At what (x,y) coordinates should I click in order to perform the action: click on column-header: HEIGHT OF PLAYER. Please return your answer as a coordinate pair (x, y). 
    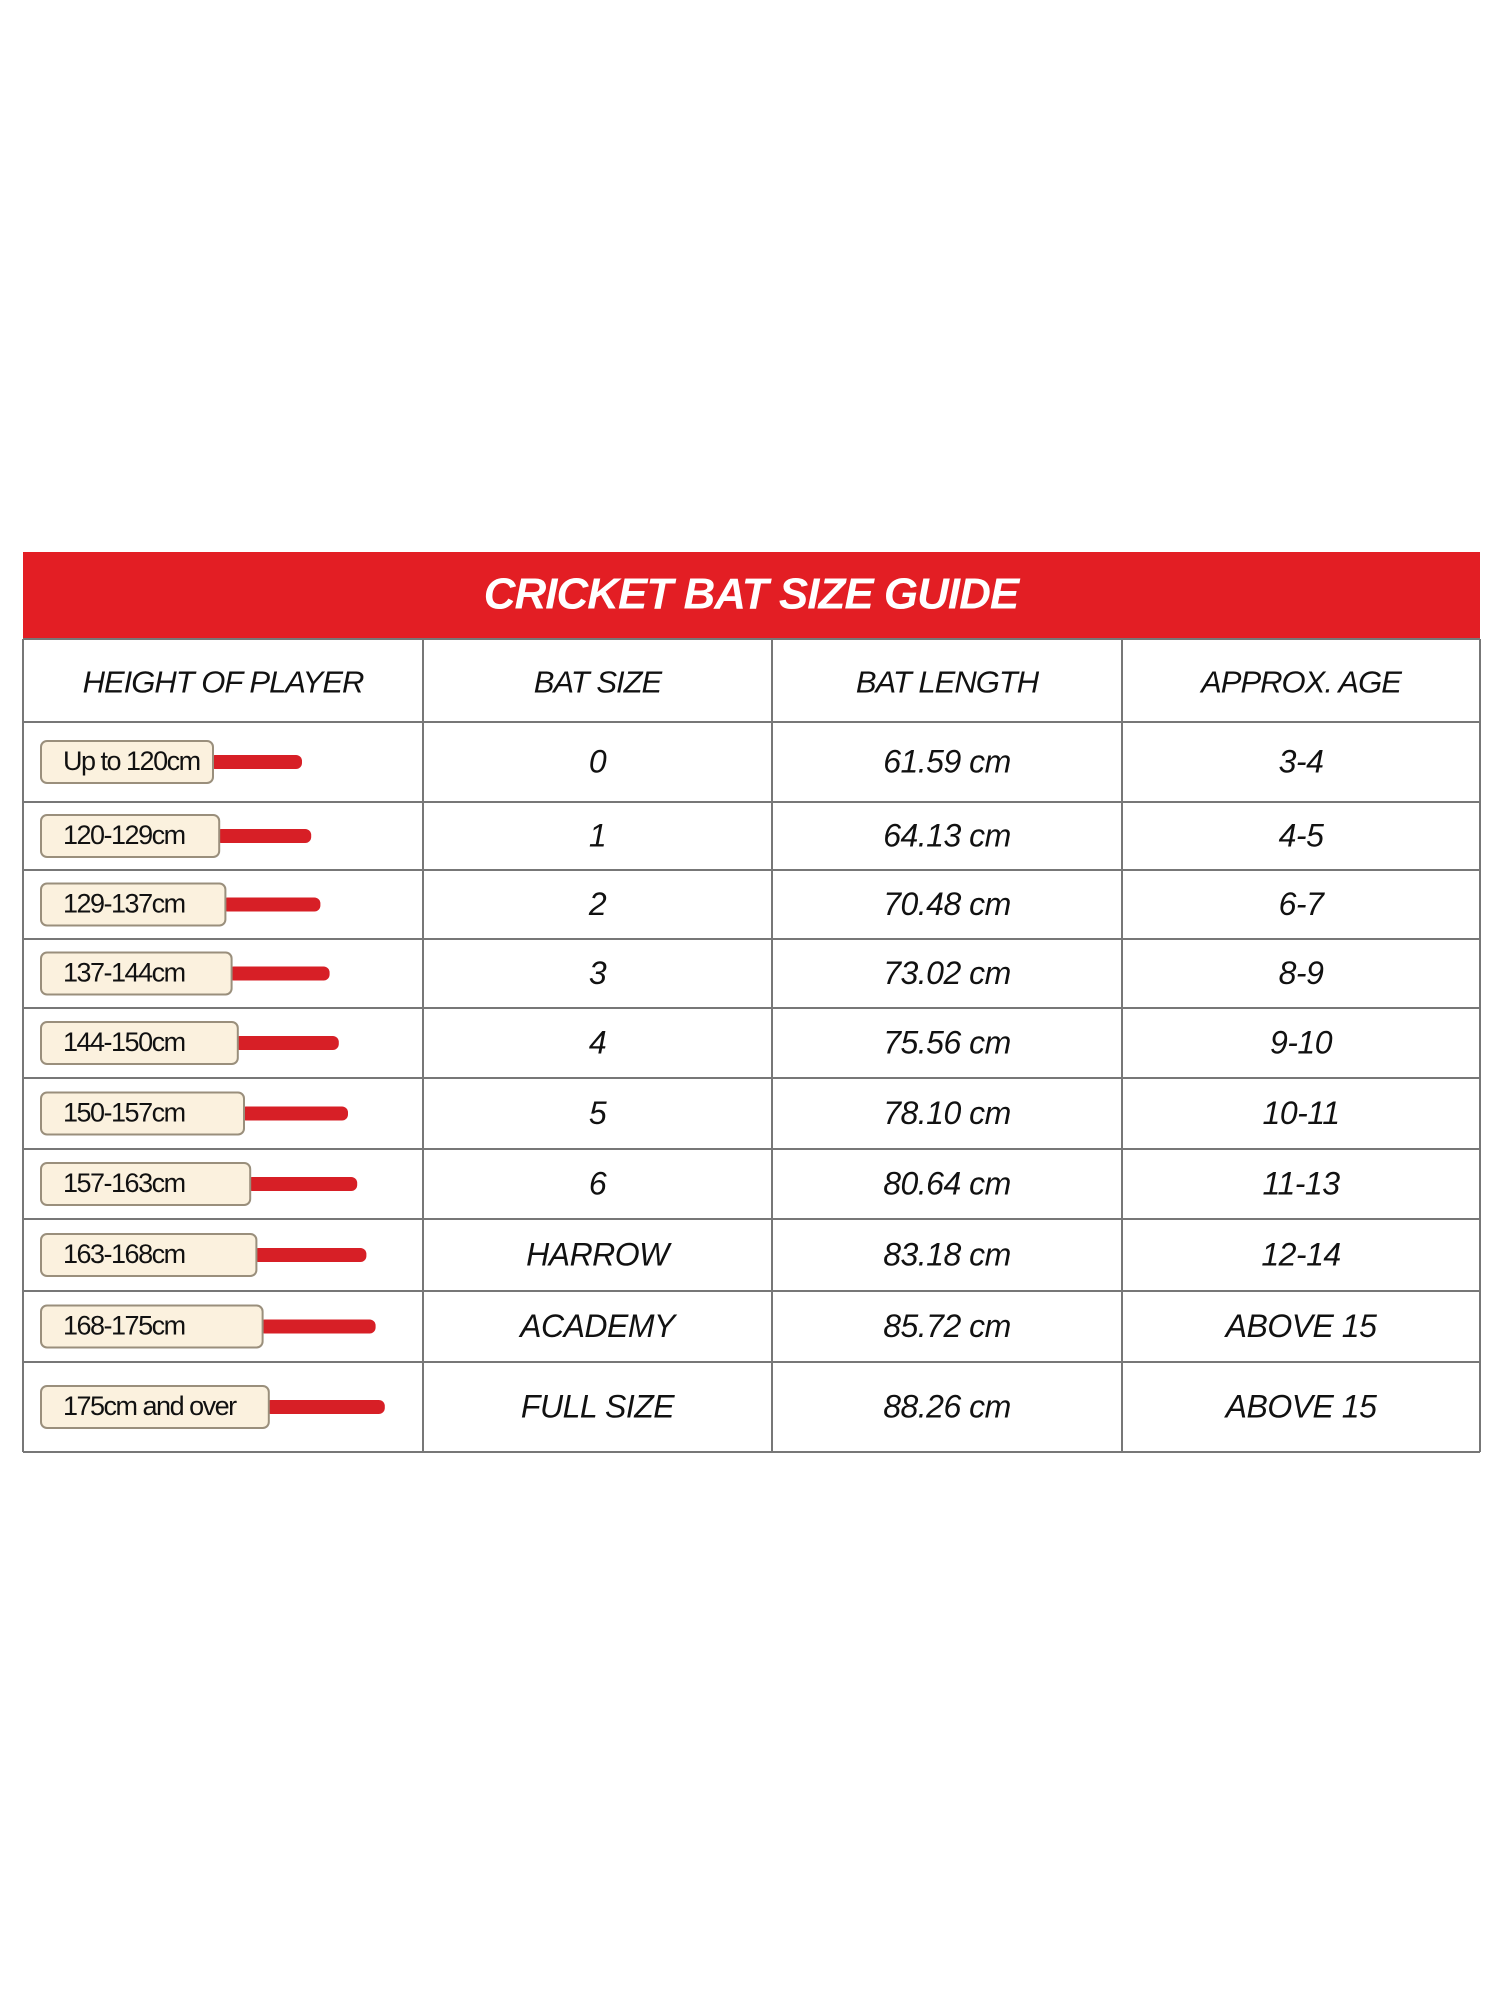
    Looking at the image, I should click on (223, 682).